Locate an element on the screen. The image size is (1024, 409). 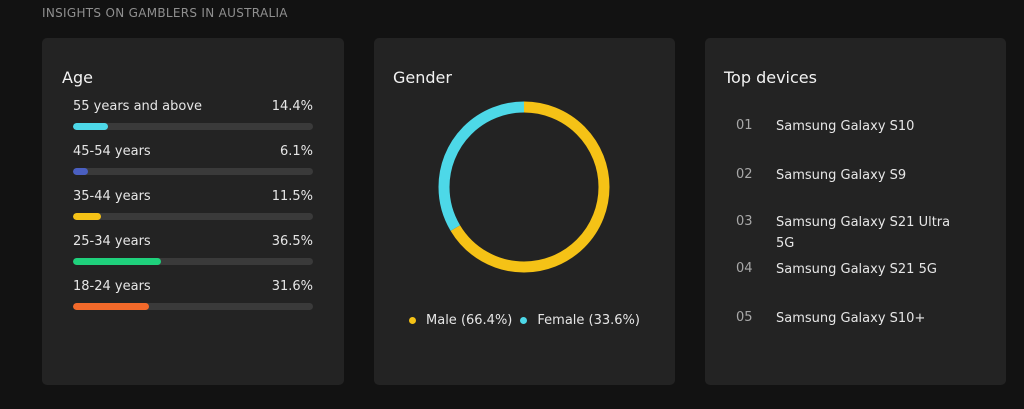
age-row-percent: 14.4% is located at coordinates (292, 106).